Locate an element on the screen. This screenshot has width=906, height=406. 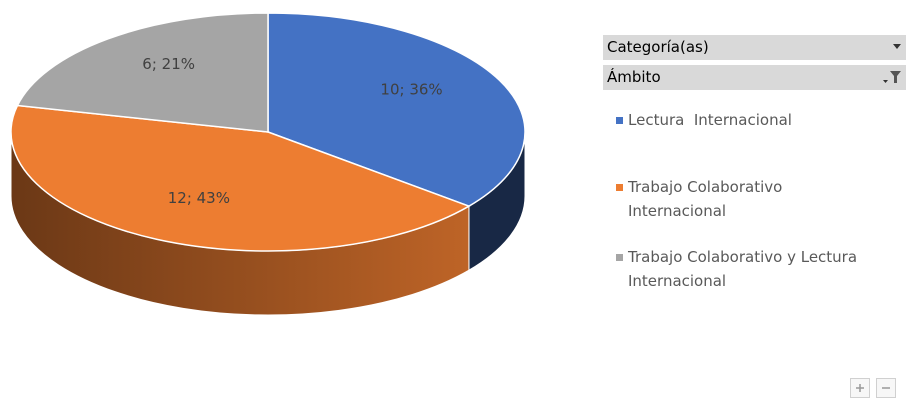
field-button-label: Categoría(as) is located at coordinates (658, 47).